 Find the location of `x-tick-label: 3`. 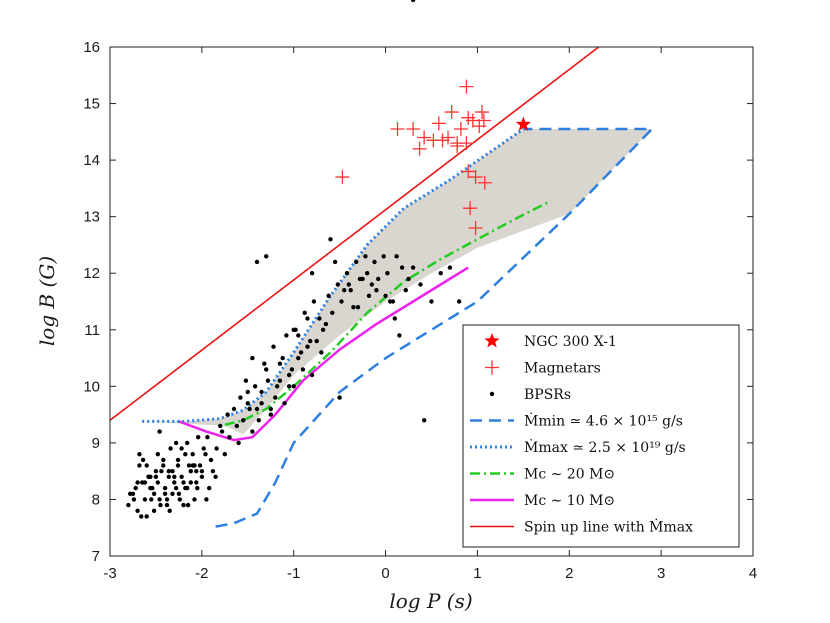

x-tick-label: 3 is located at coordinates (661, 573).